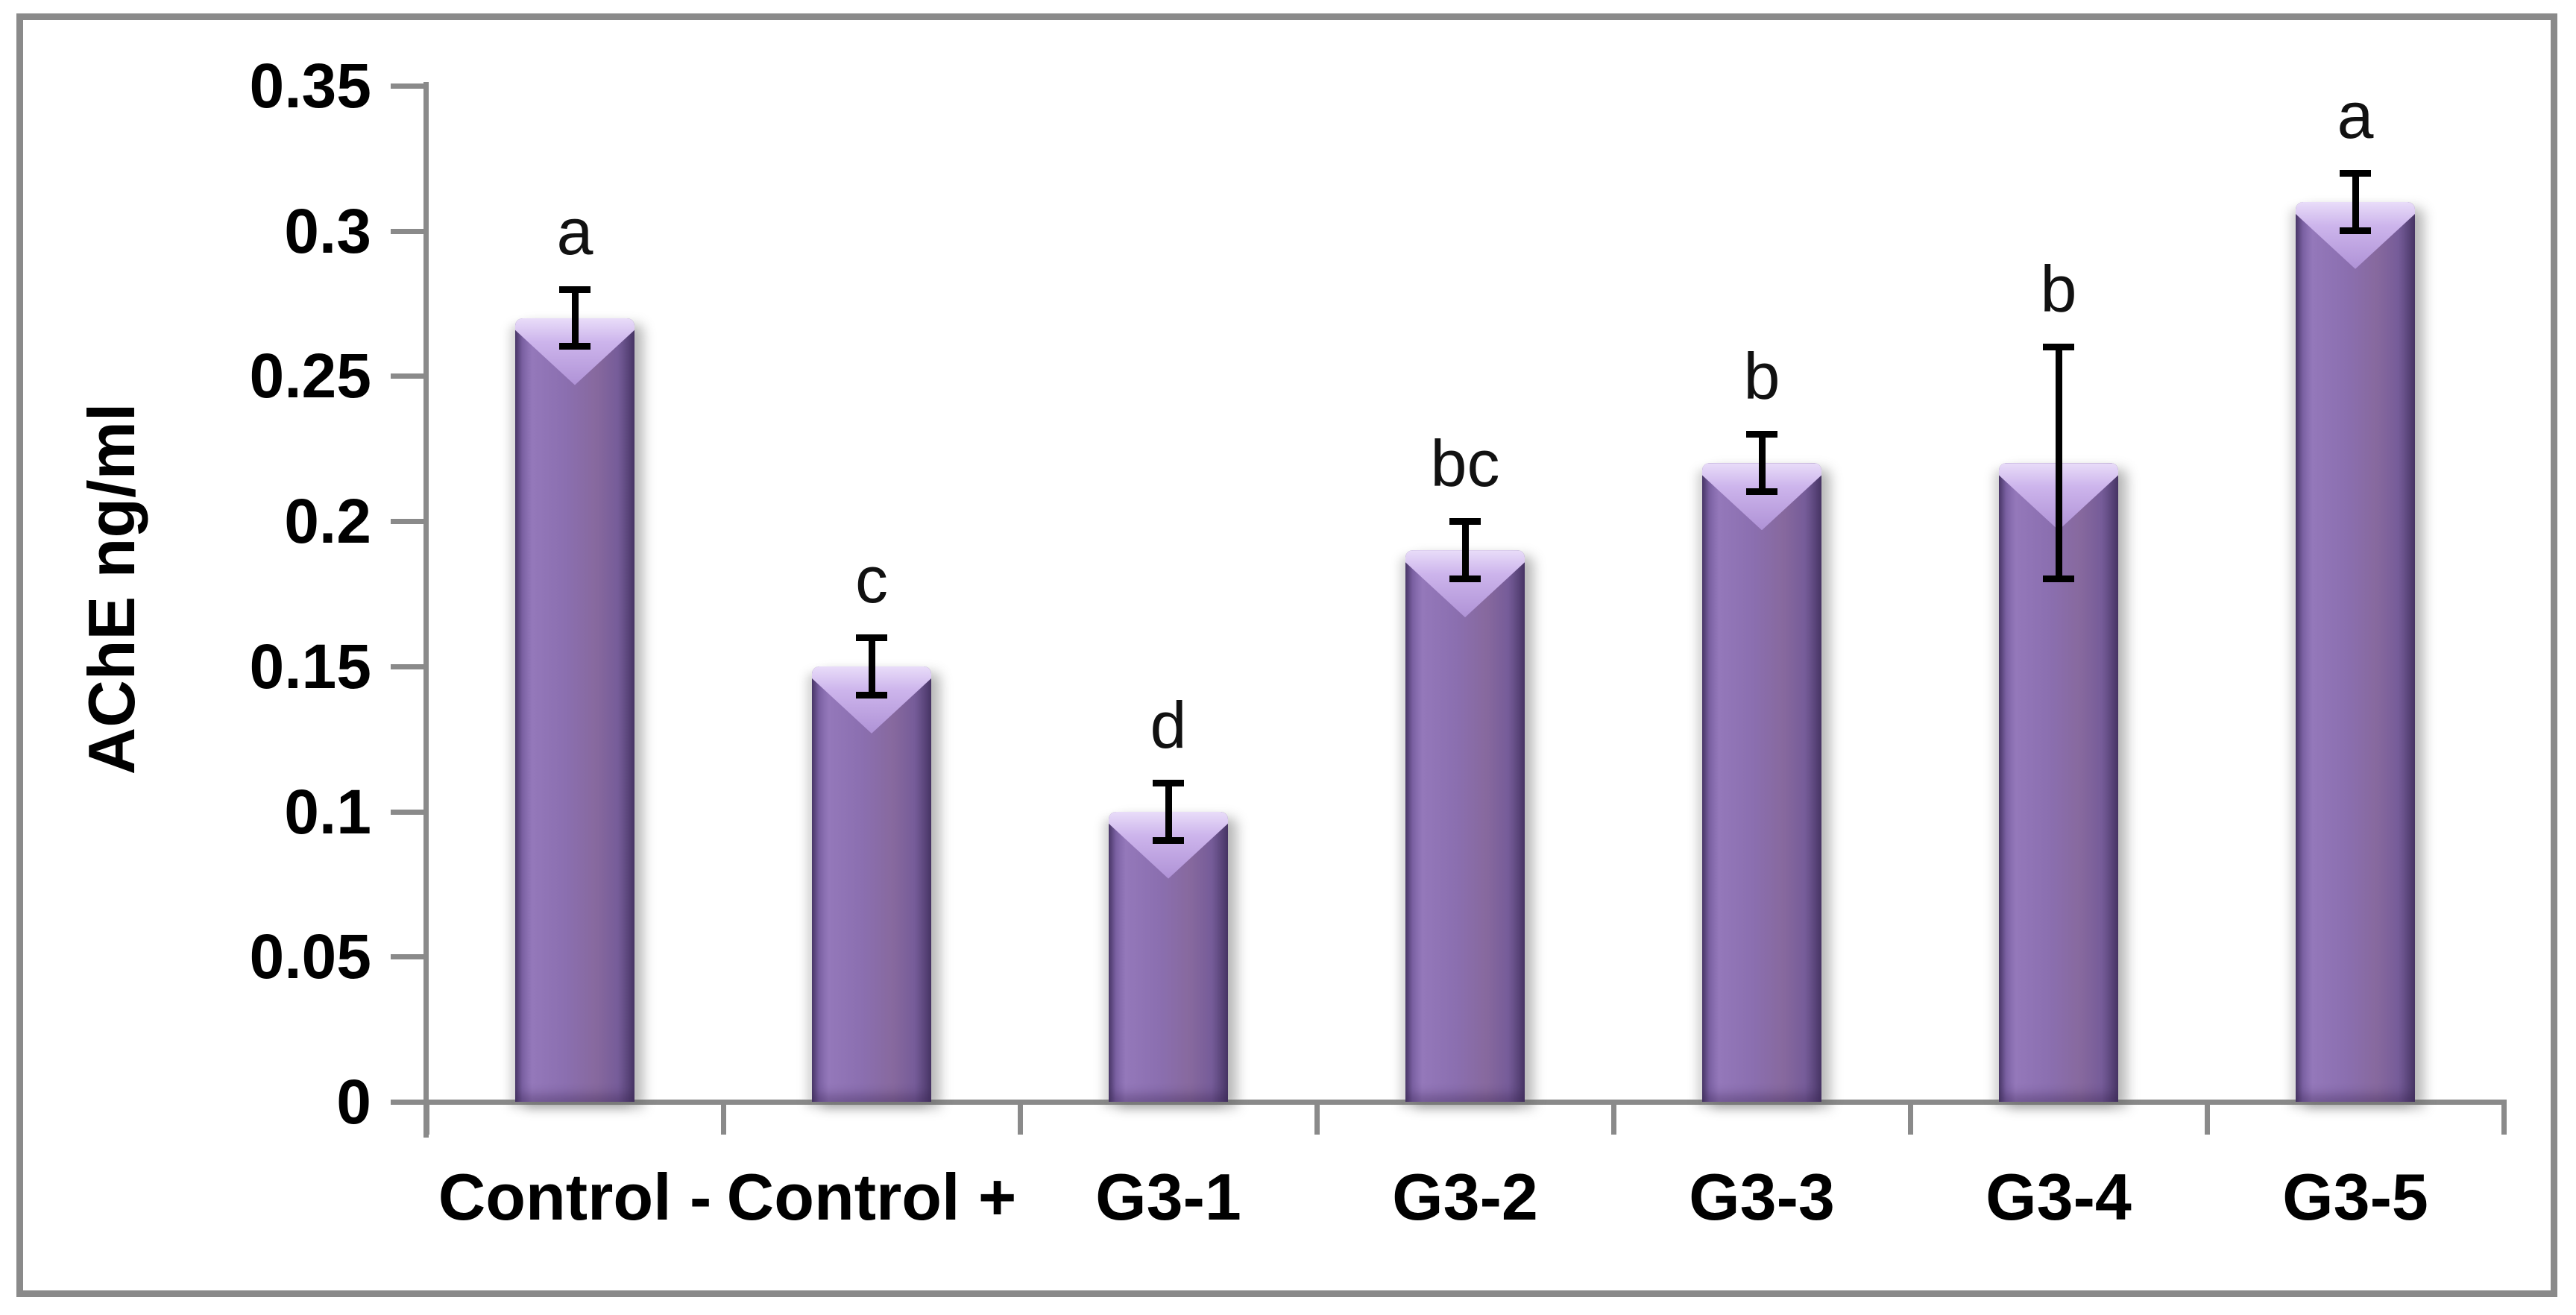 The width and height of the screenshot is (2576, 1315). I want to click on x-axis-category-label: G3-1, so click(1168, 1197).